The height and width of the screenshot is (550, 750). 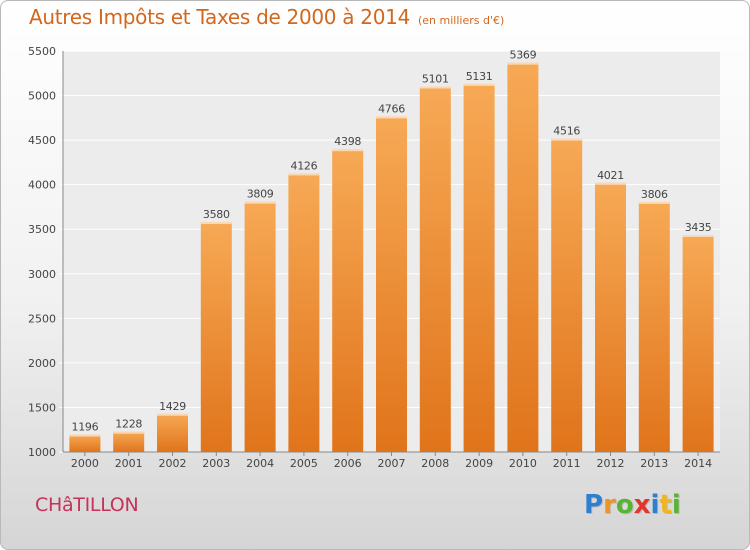 What do you see at coordinates (609, 505) in the screenshot?
I see `brand-letter: r` at bounding box center [609, 505].